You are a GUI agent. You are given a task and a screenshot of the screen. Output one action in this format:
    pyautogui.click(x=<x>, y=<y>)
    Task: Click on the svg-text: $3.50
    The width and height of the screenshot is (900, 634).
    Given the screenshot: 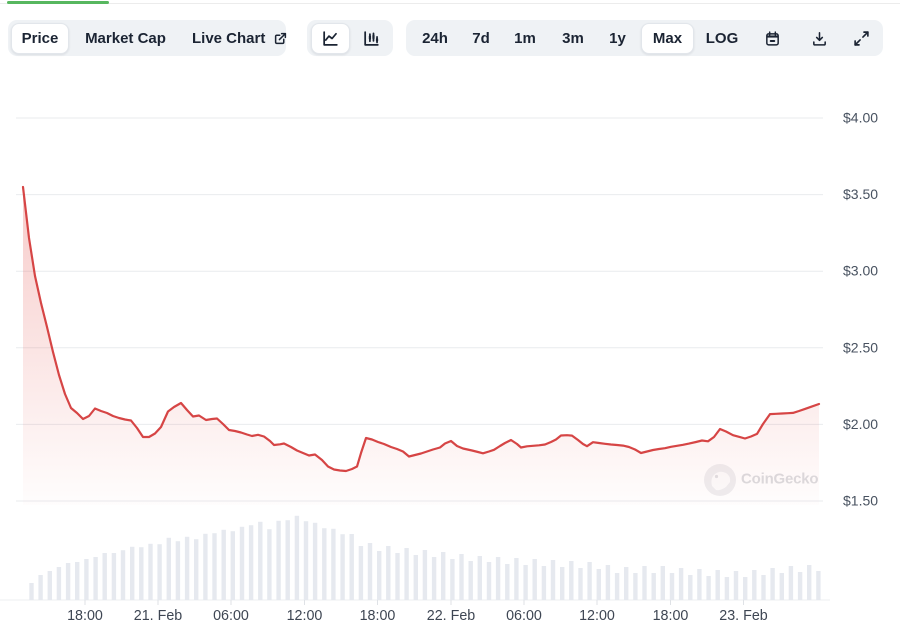 What is the action you would take?
    pyautogui.click(x=860, y=194)
    